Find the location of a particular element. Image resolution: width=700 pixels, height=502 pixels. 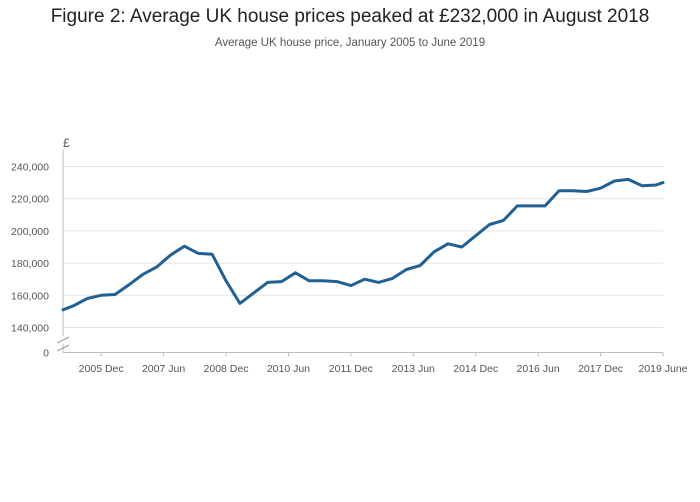

y-tick-label: 220,000 is located at coordinates (30, 200).